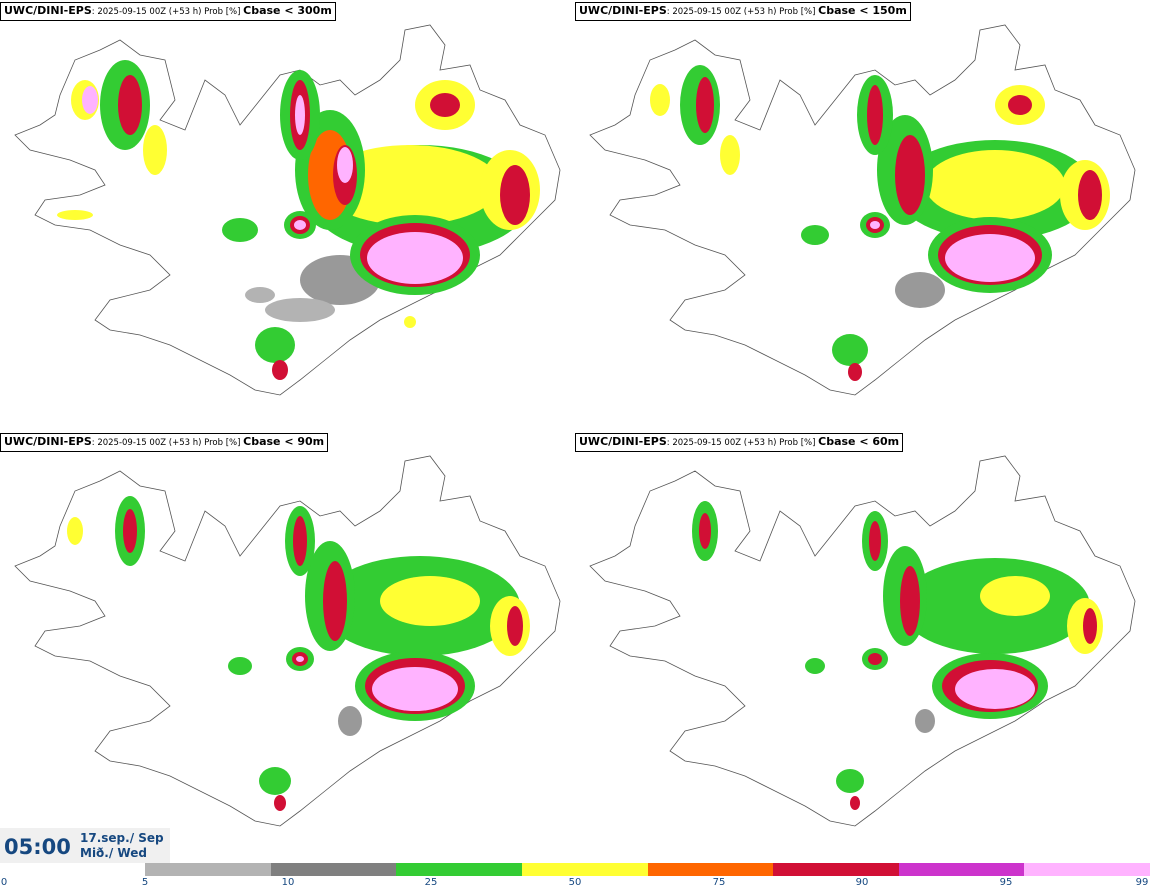 This screenshot has height=891, width=1150. I want to click on valid-date: 17.sep./ Sep, so click(122, 838).